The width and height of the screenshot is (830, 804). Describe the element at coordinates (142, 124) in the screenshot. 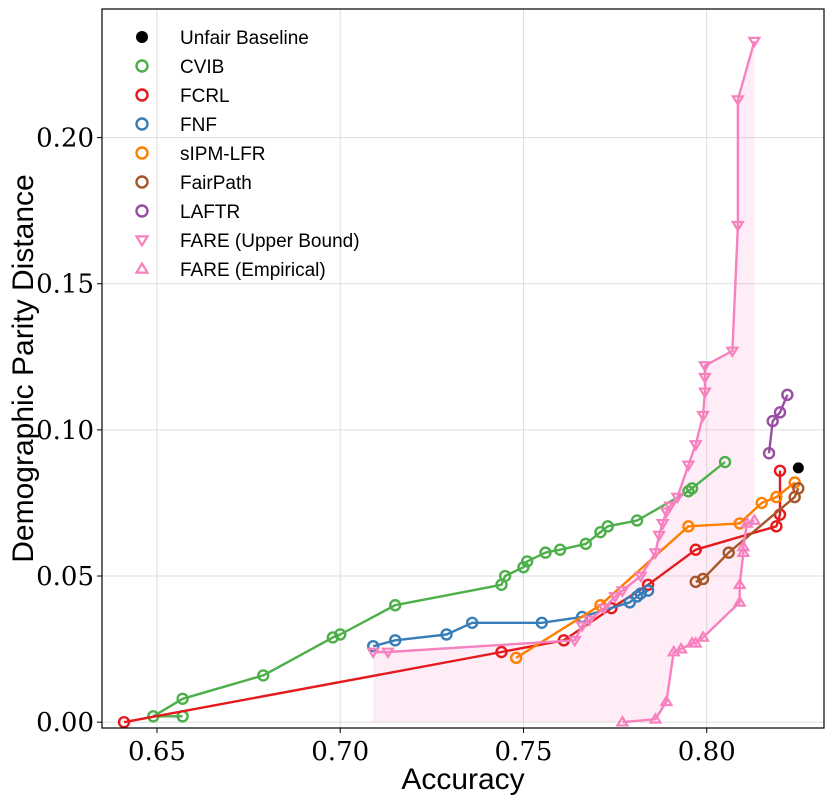

I see `legend-marker-fnf` at that location.